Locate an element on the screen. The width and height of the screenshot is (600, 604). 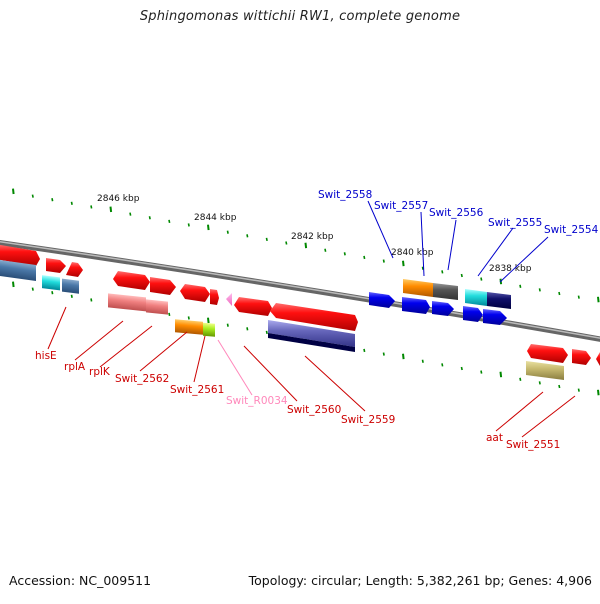
gene-2559-2560-cluster is located at coordinates (296, 324).